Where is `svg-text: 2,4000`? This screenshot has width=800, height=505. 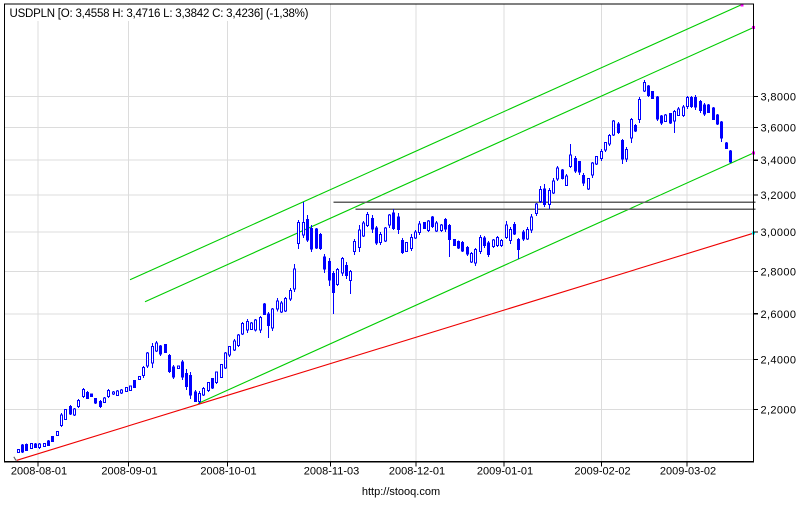
svg-text: 2,4000 is located at coordinates (779, 361).